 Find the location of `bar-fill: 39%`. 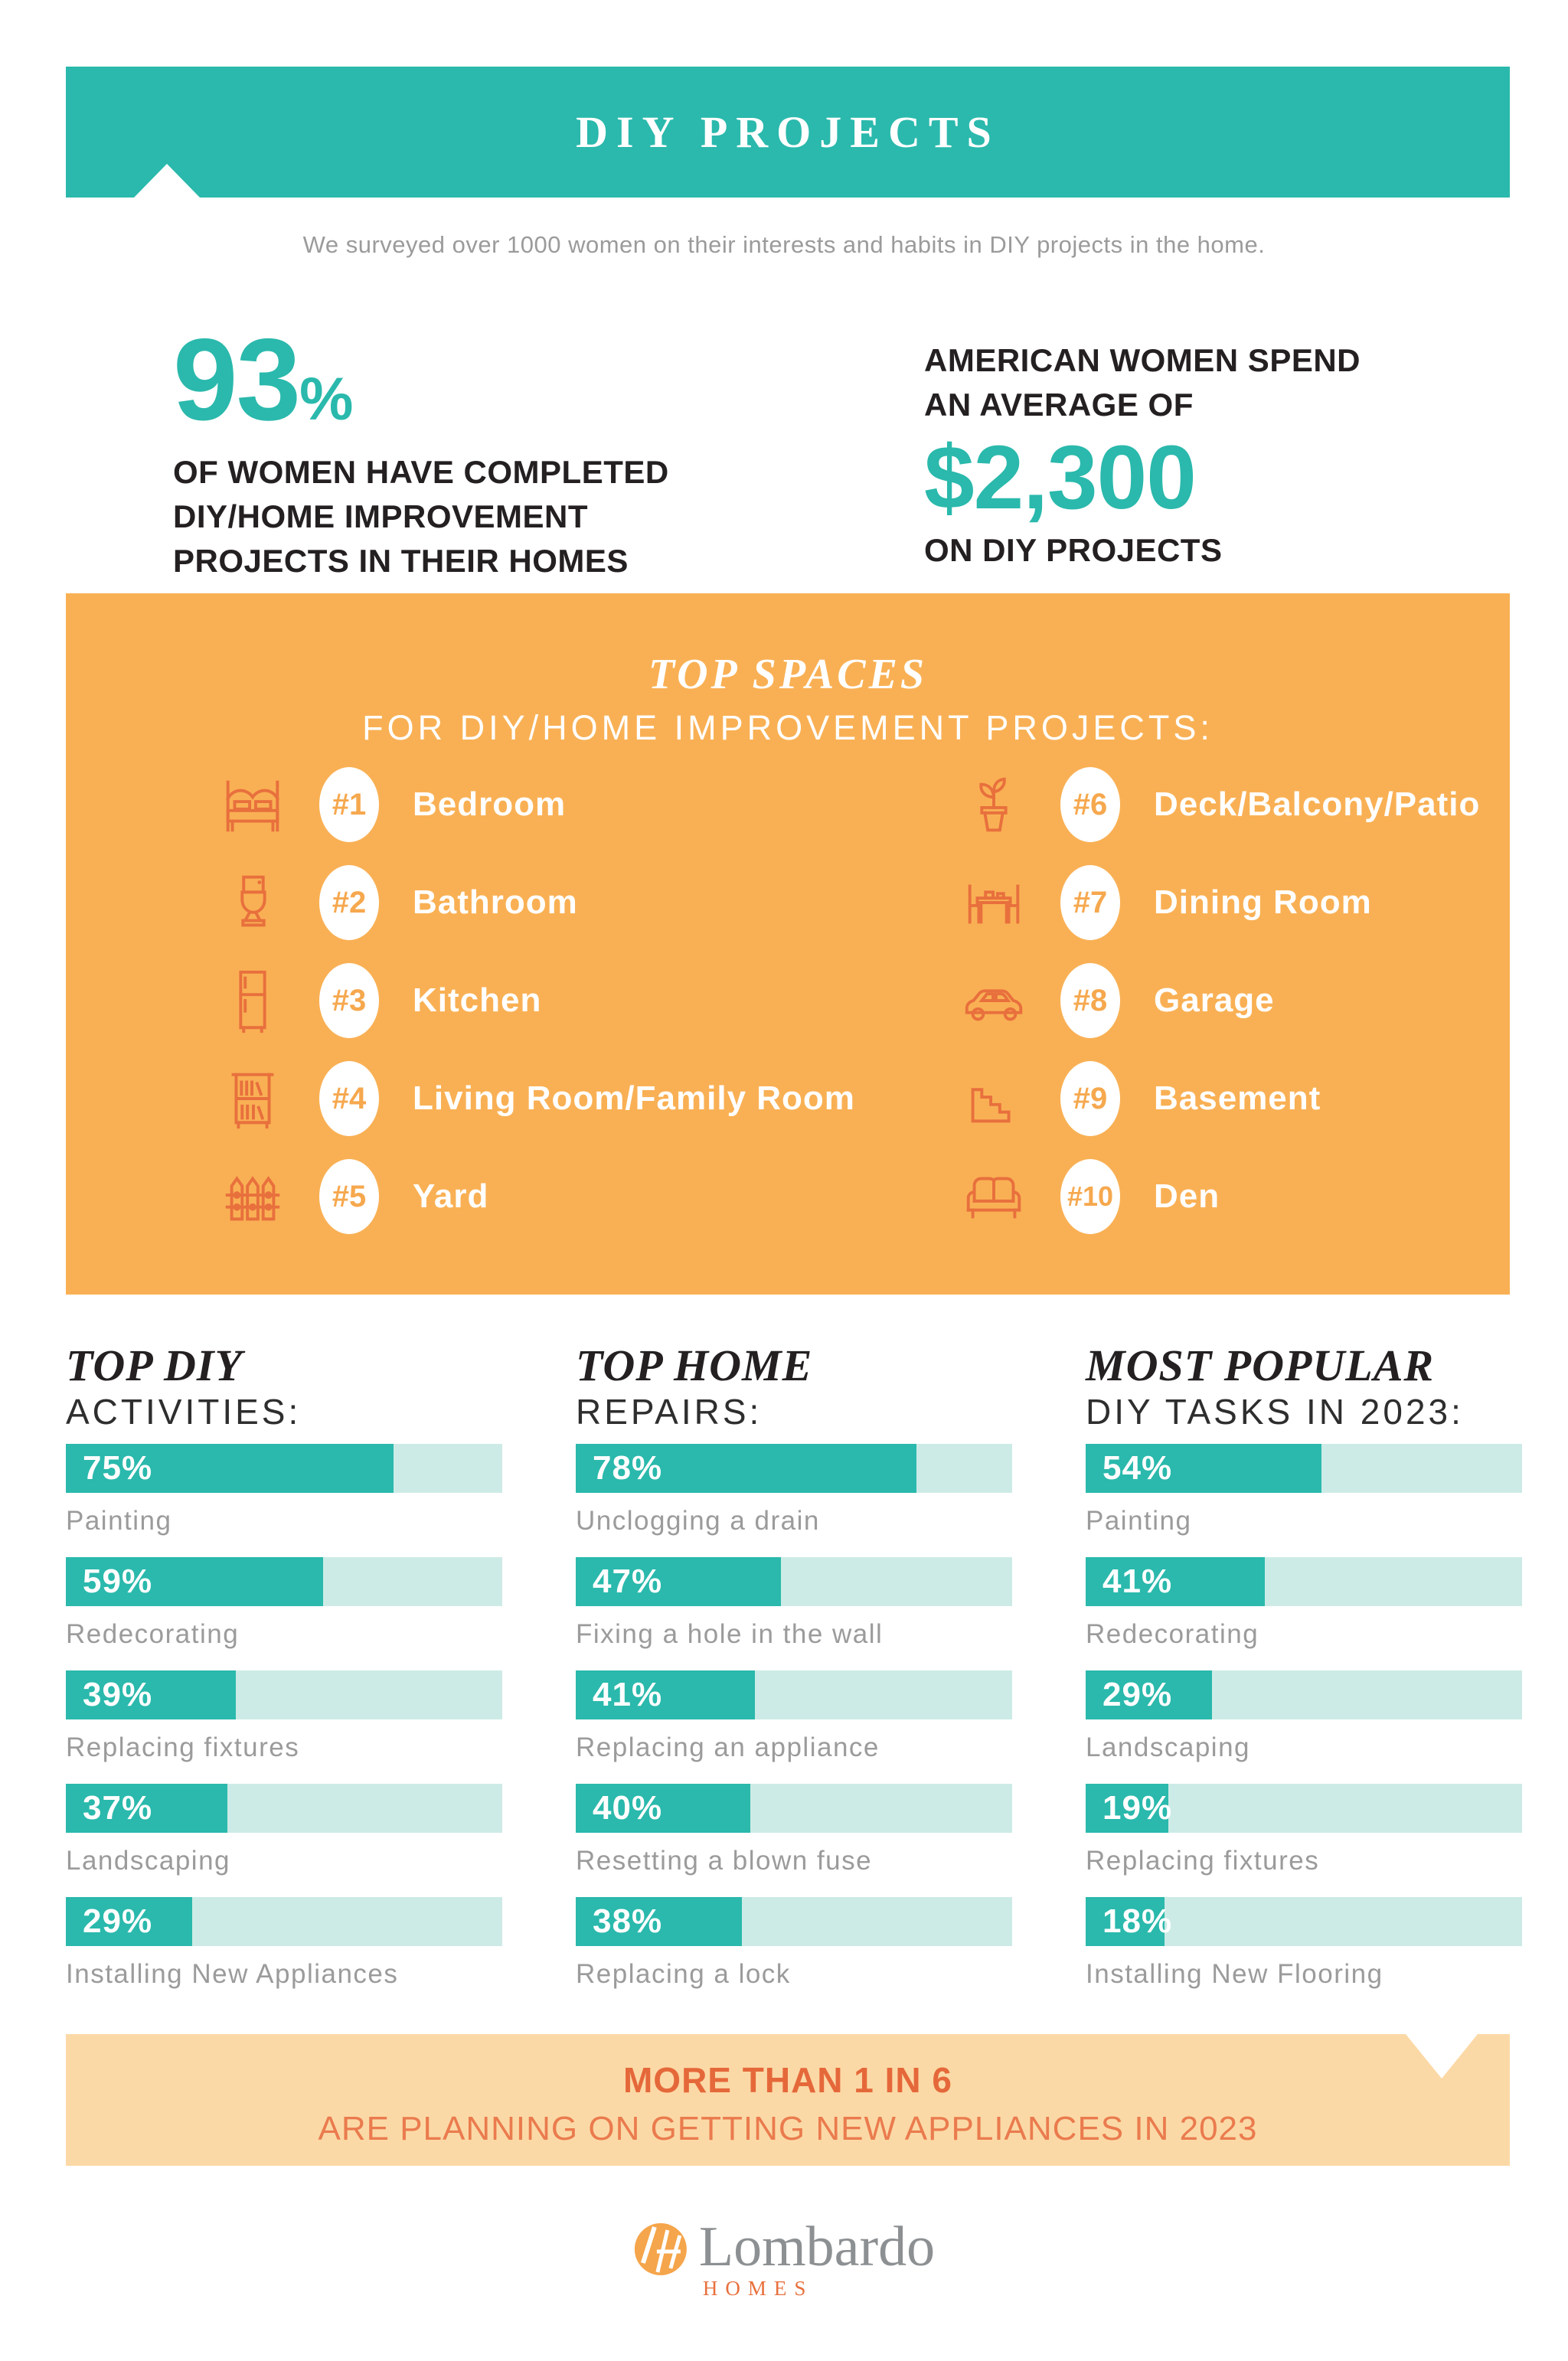

bar-fill: 39% is located at coordinates (151, 1694).